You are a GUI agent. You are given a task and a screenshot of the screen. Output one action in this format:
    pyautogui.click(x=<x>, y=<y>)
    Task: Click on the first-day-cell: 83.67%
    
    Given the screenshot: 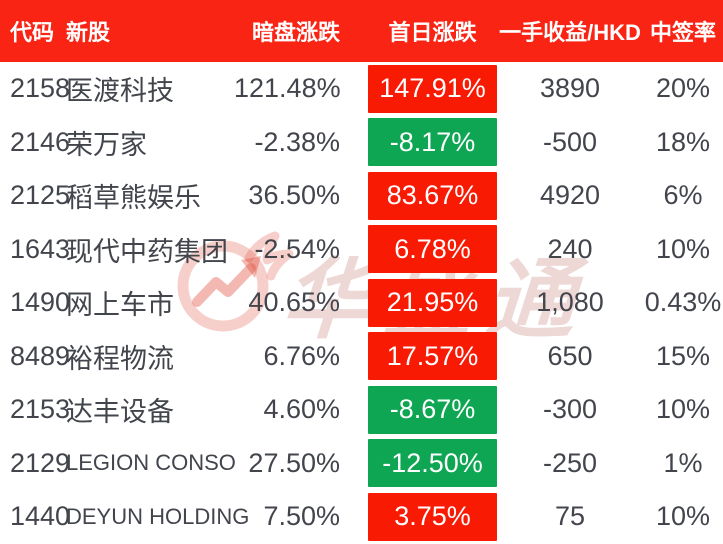 What is the action you would take?
    pyautogui.click(x=432, y=195)
    